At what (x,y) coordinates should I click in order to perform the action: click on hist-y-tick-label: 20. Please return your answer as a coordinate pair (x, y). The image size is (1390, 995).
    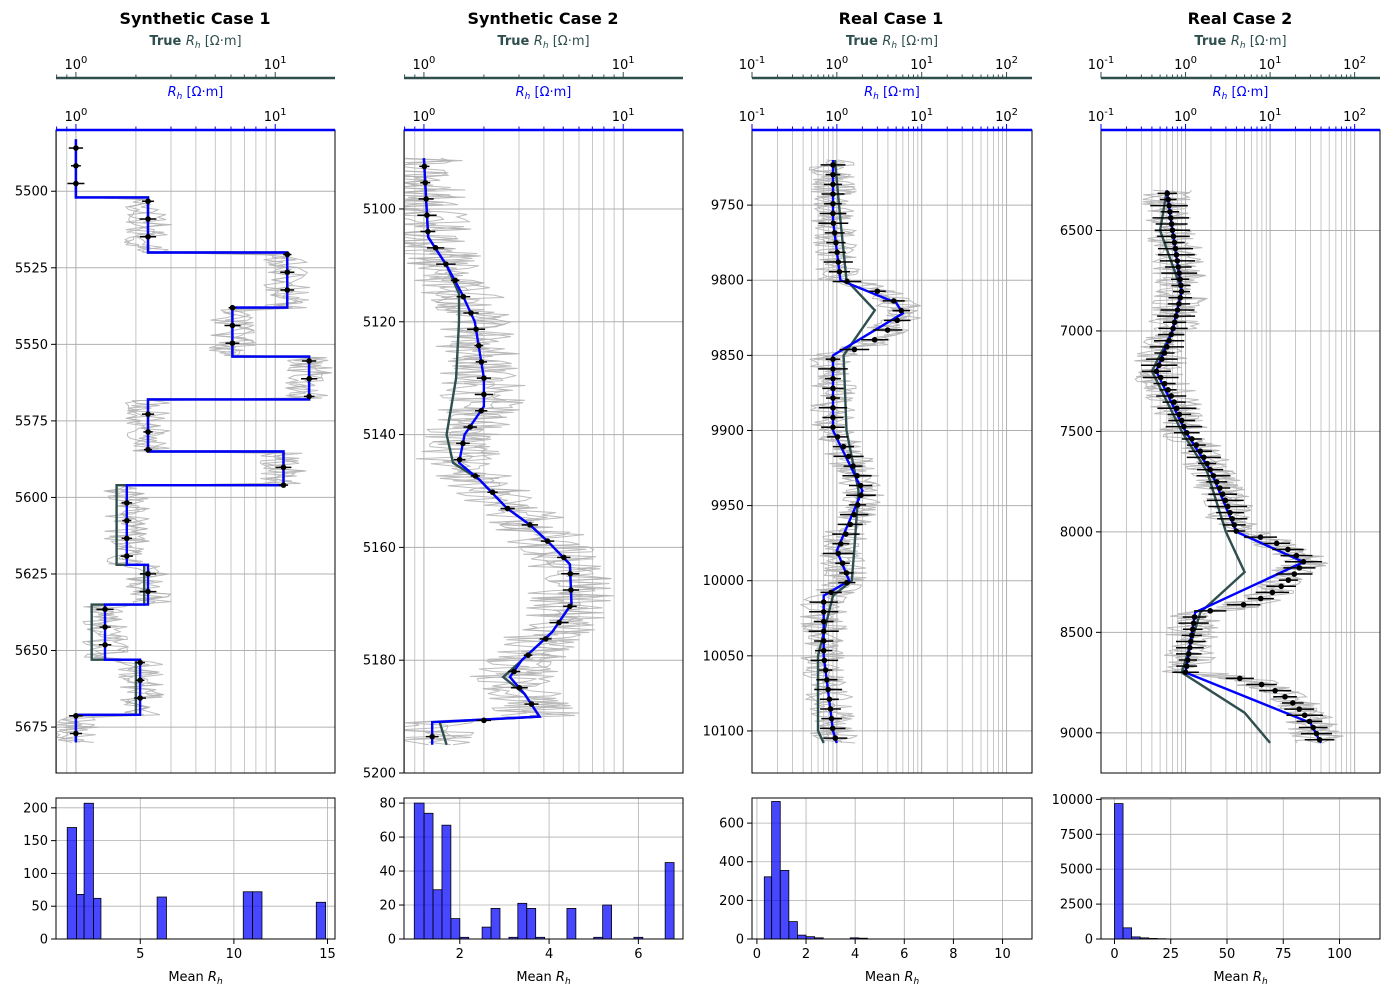
    Looking at the image, I should click on (387, 906).